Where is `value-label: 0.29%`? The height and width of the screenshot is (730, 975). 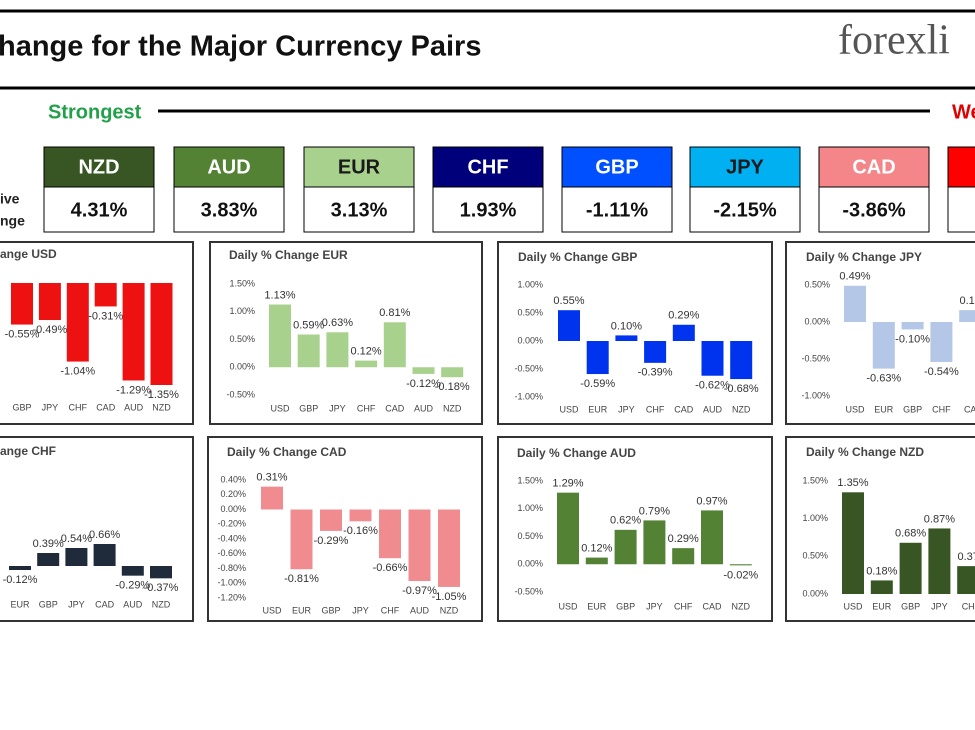 value-label: 0.29% is located at coordinates (683, 316).